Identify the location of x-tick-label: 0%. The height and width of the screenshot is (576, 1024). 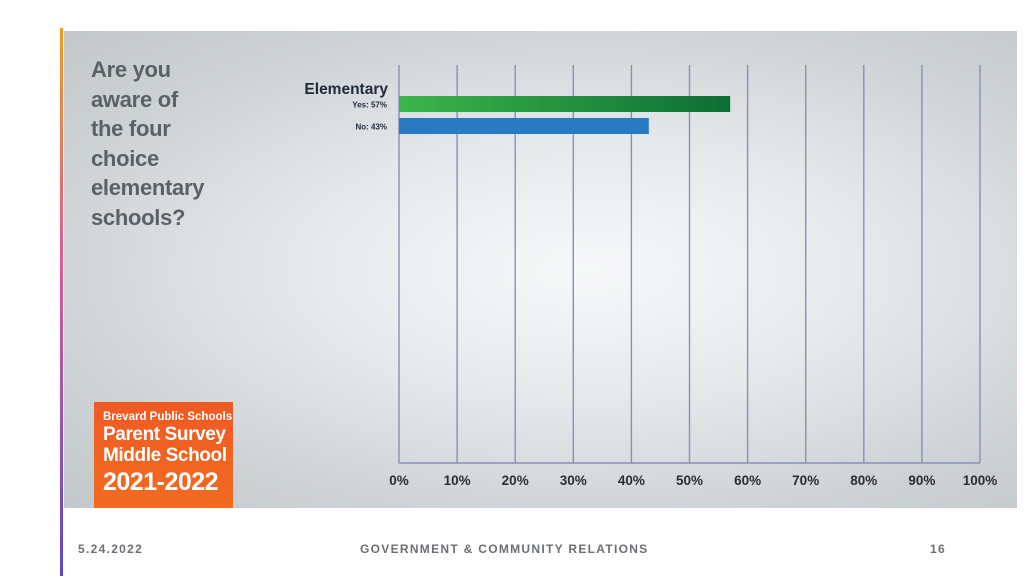
(399, 480).